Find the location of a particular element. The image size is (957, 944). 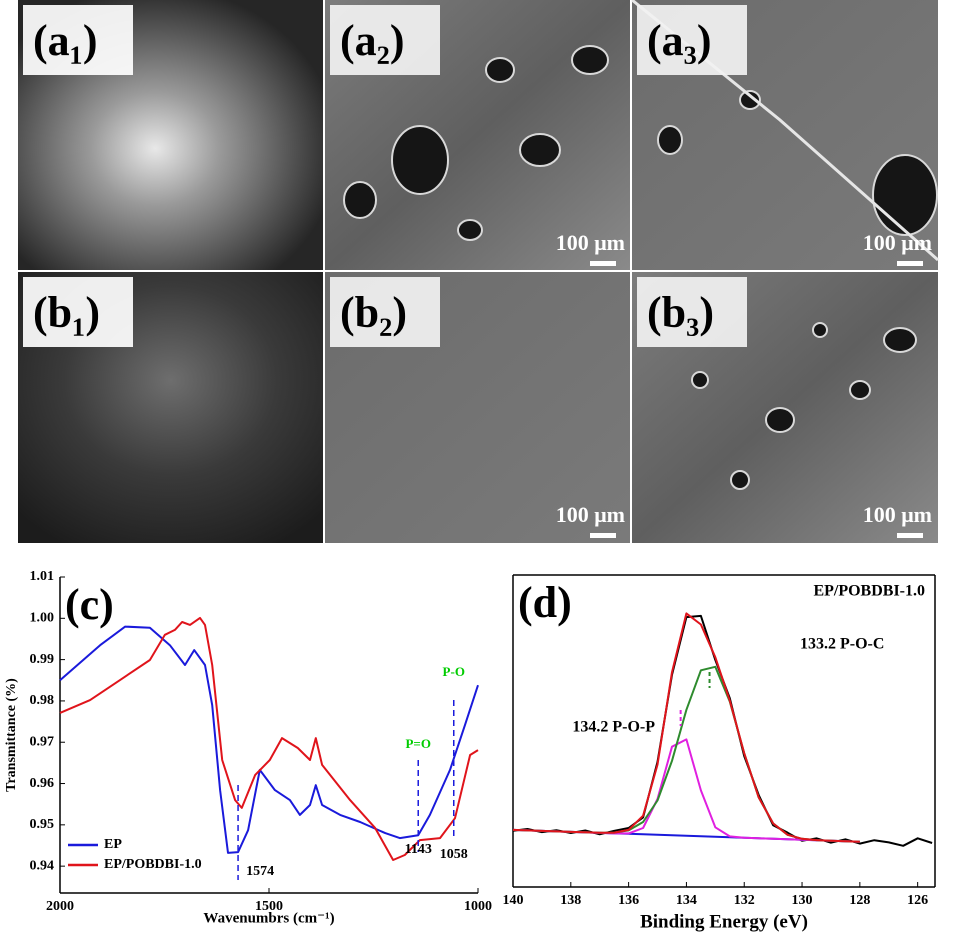

annotation: P-O is located at coordinates (454, 671).